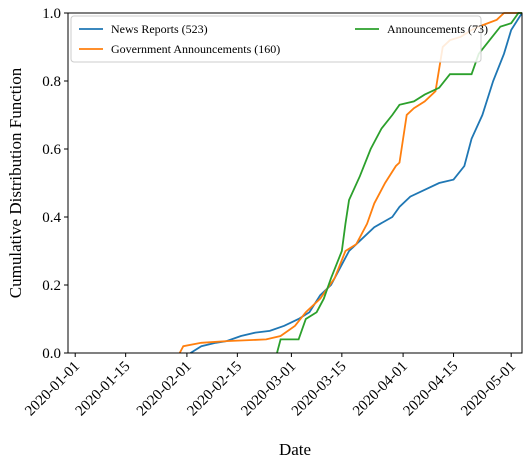 Image resolution: width=524 pixels, height=466 pixels. What do you see at coordinates (51, 14) in the screenshot?
I see `y-tick-label: 1.0` at bounding box center [51, 14].